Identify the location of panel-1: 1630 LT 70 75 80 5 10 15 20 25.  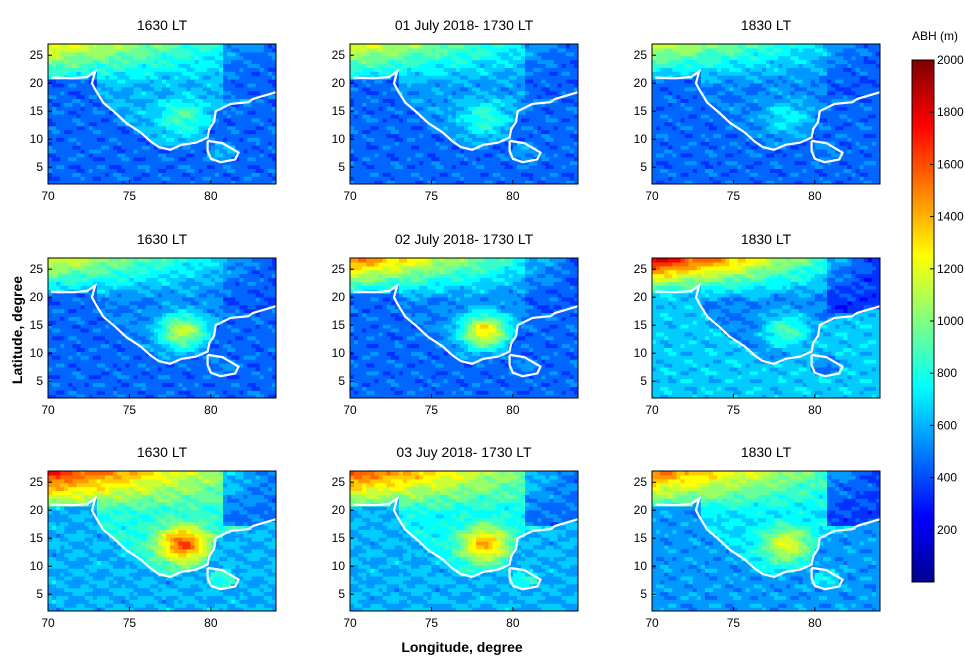
(153, 110).